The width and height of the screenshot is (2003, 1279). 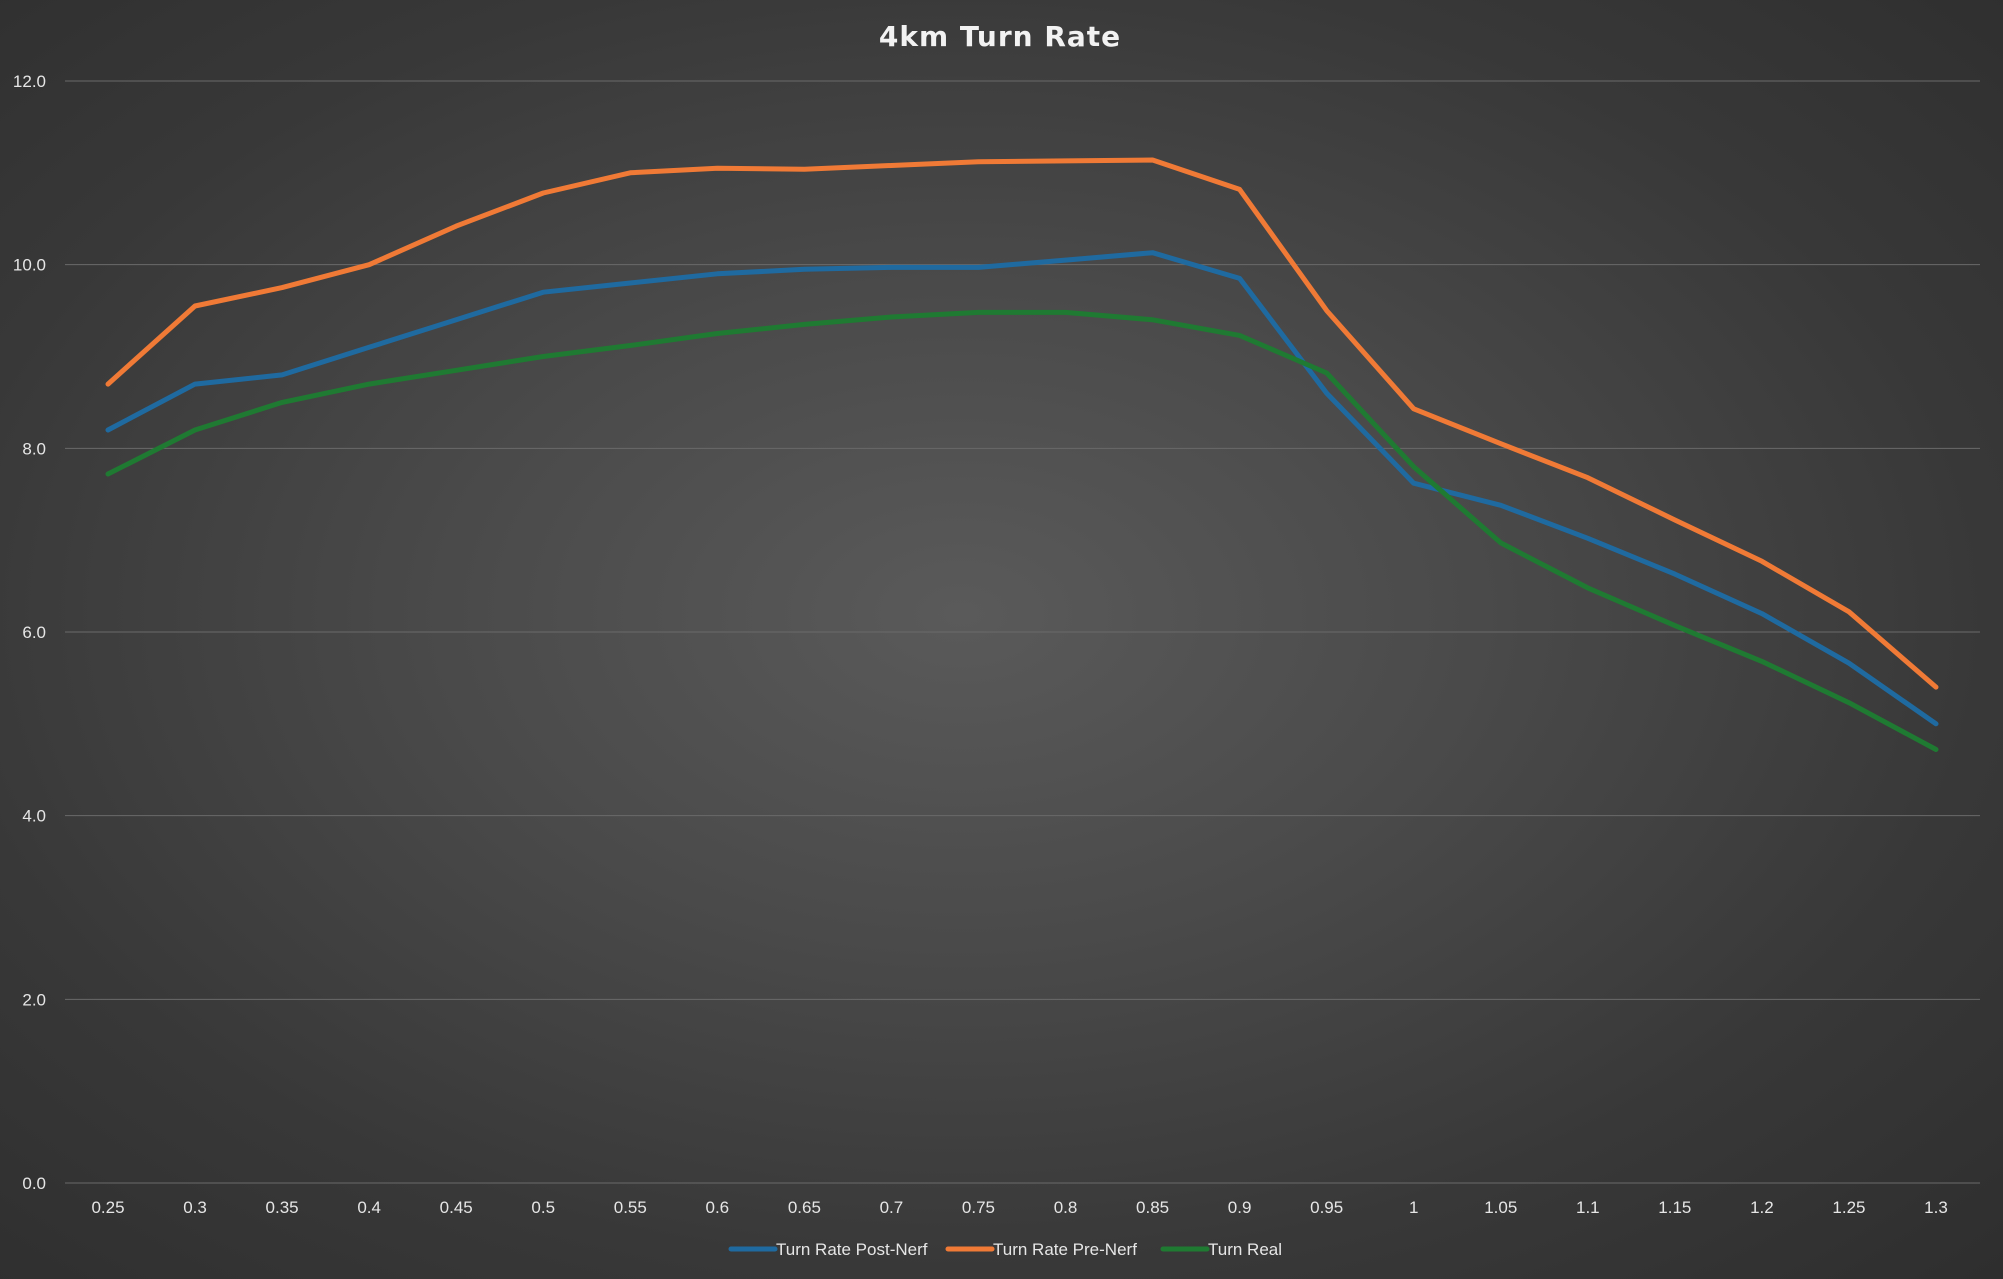 What do you see at coordinates (195, 1207) in the screenshot?
I see `x-tick-label: 0.3` at bounding box center [195, 1207].